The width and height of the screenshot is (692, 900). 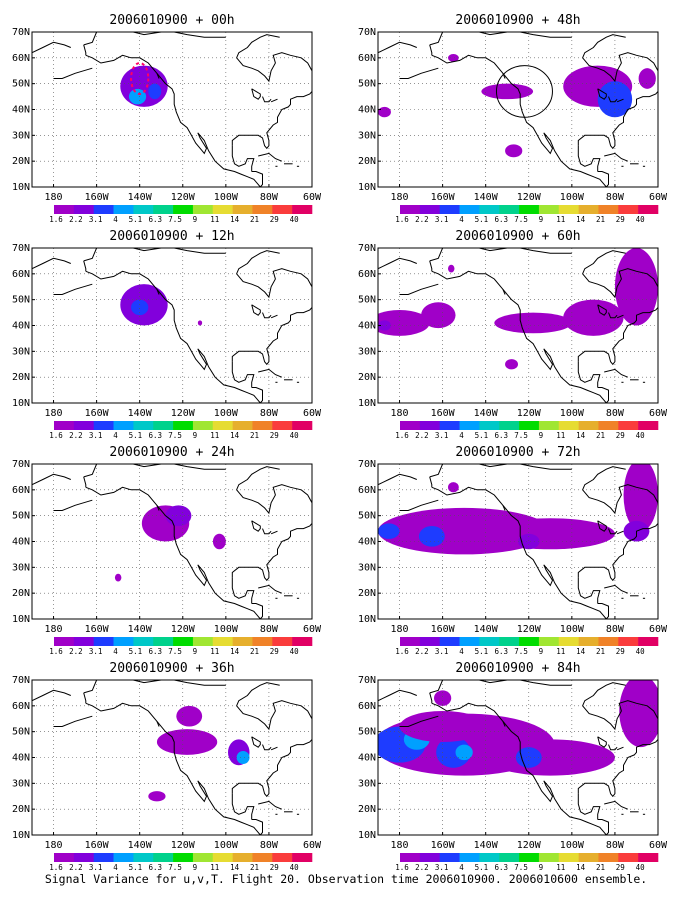 What do you see at coordinates (54, 197) in the screenshot?
I see `x-tick-label: 180` at bounding box center [54, 197].